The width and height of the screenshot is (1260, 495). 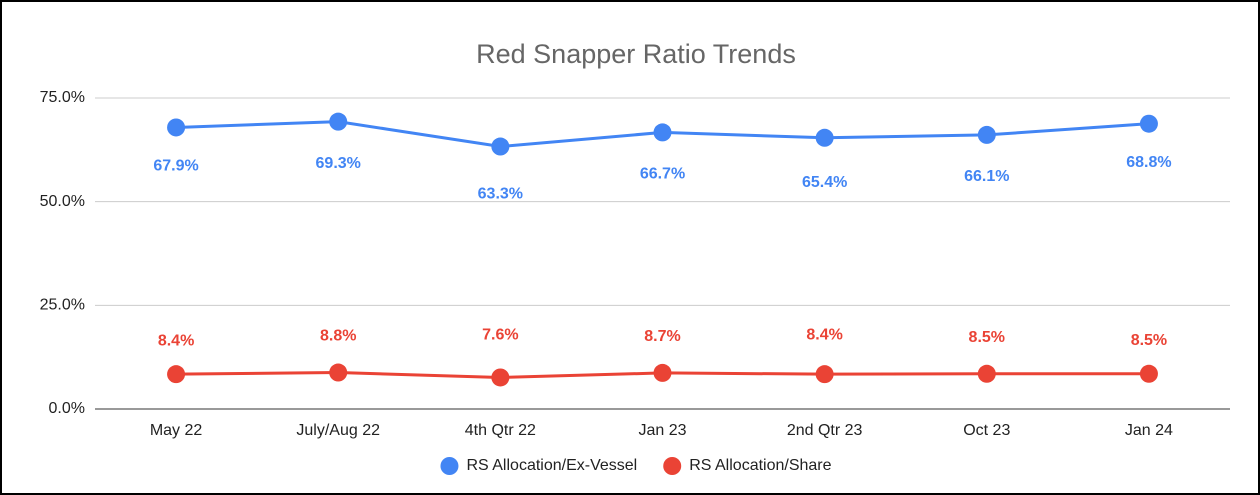 What do you see at coordinates (338, 430) in the screenshot?
I see `x-tick-label: July/Aug 22` at bounding box center [338, 430].